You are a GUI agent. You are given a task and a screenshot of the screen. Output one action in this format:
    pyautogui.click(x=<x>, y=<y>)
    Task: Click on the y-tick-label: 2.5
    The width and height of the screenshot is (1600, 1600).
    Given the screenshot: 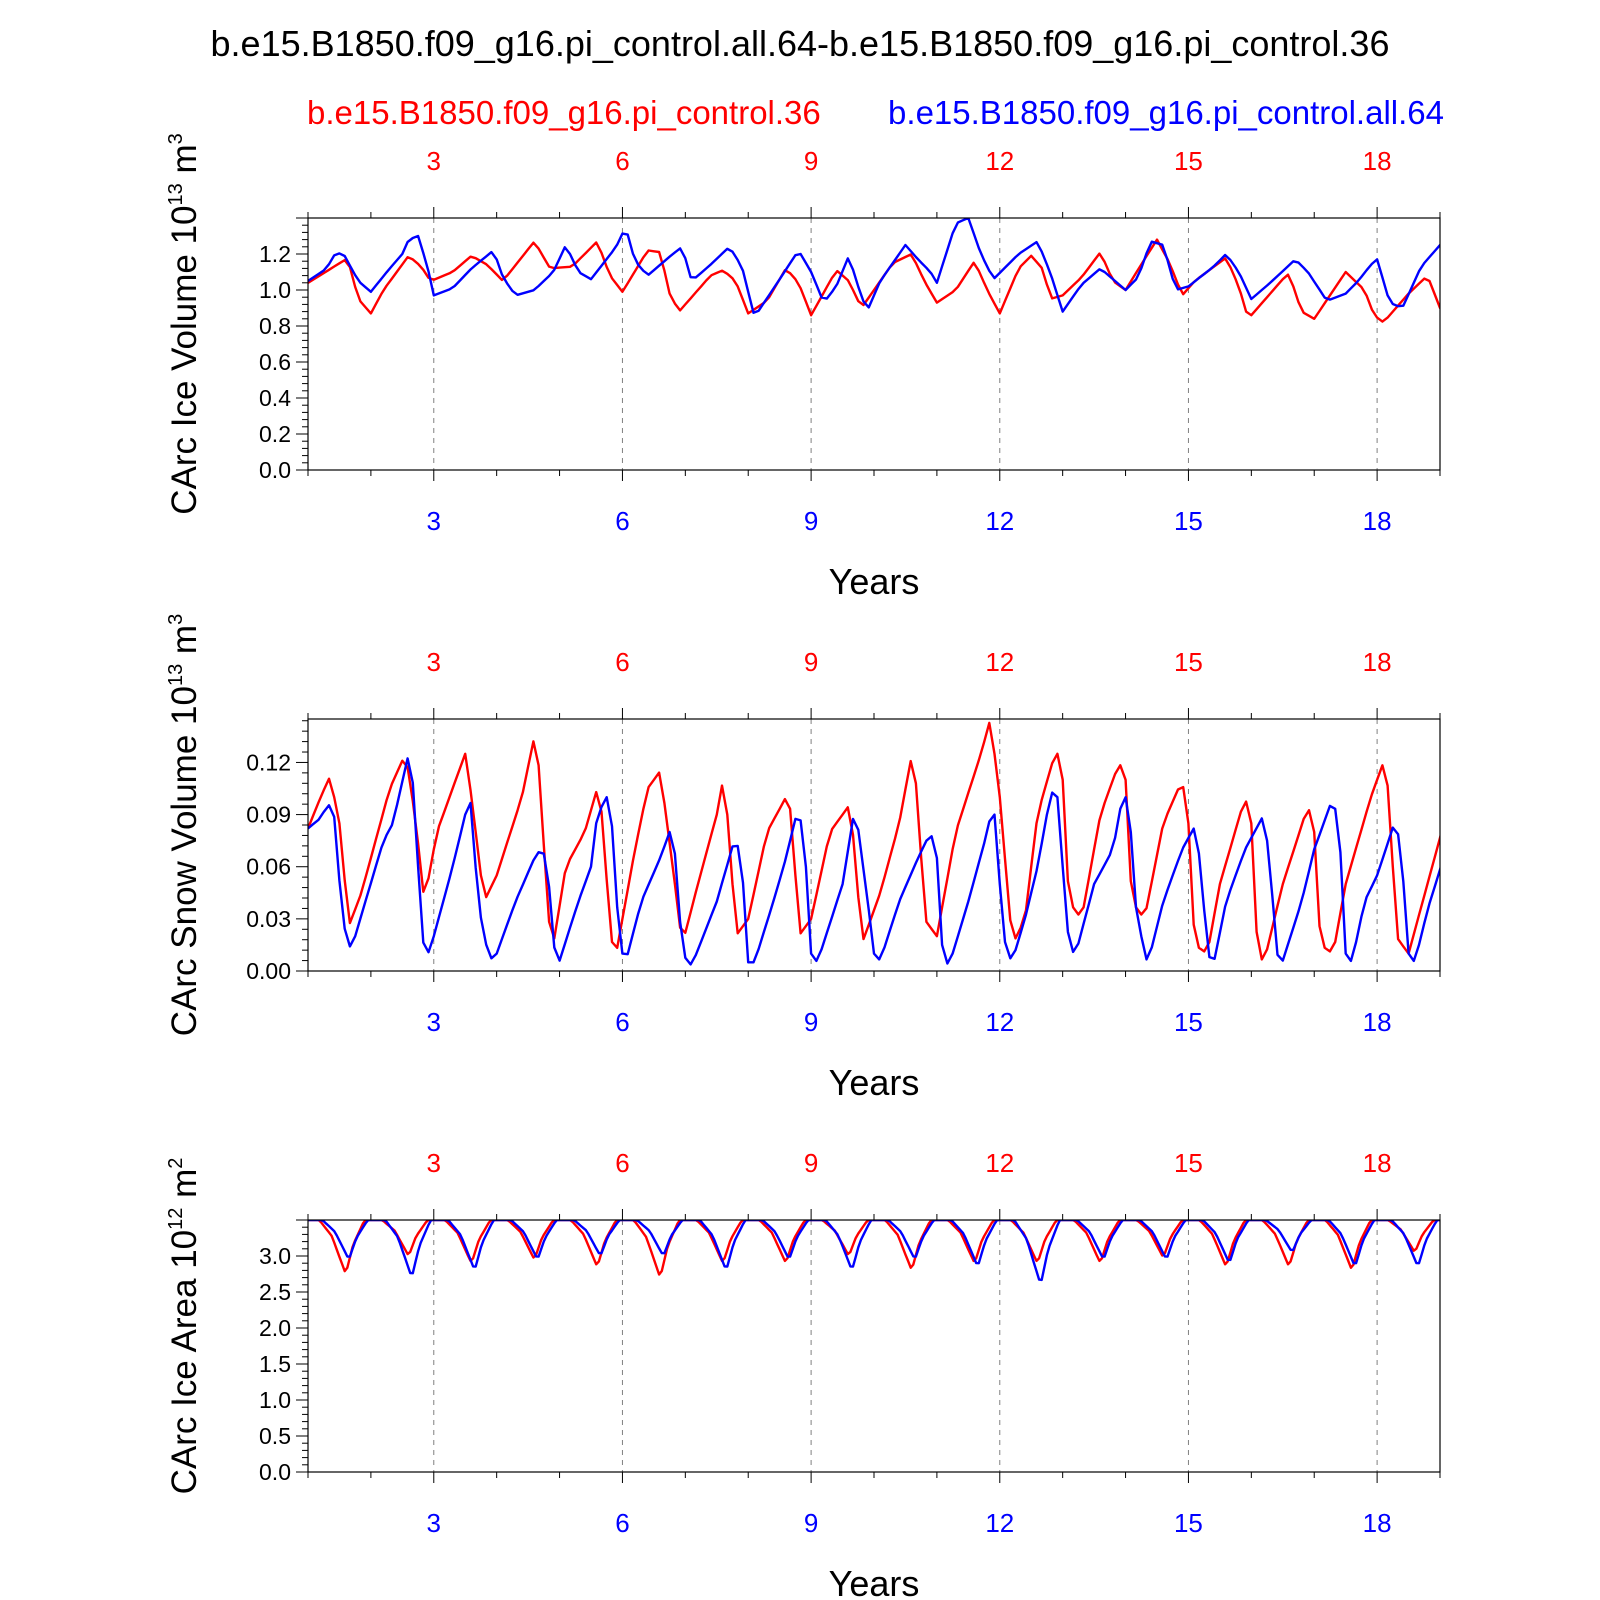 What is the action you would take?
    pyautogui.click(x=275, y=1292)
    